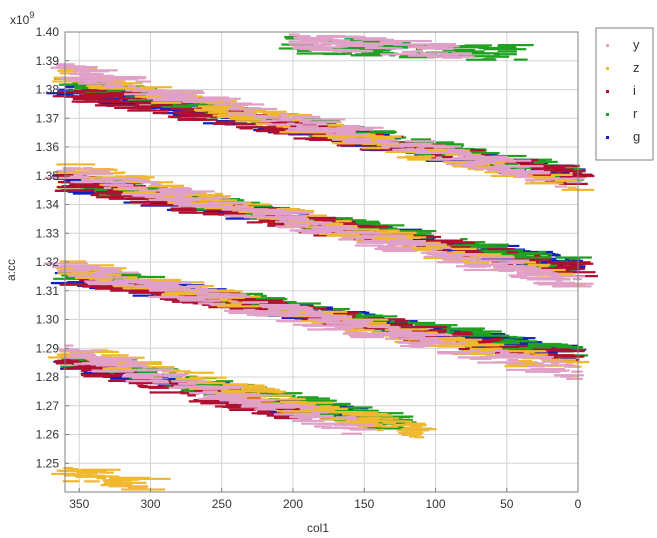 The width and height of the screenshot is (657, 538). What do you see at coordinates (48, 435) in the screenshot?
I see `y-tick-label: 1.26` at bounding box center [48, 435].